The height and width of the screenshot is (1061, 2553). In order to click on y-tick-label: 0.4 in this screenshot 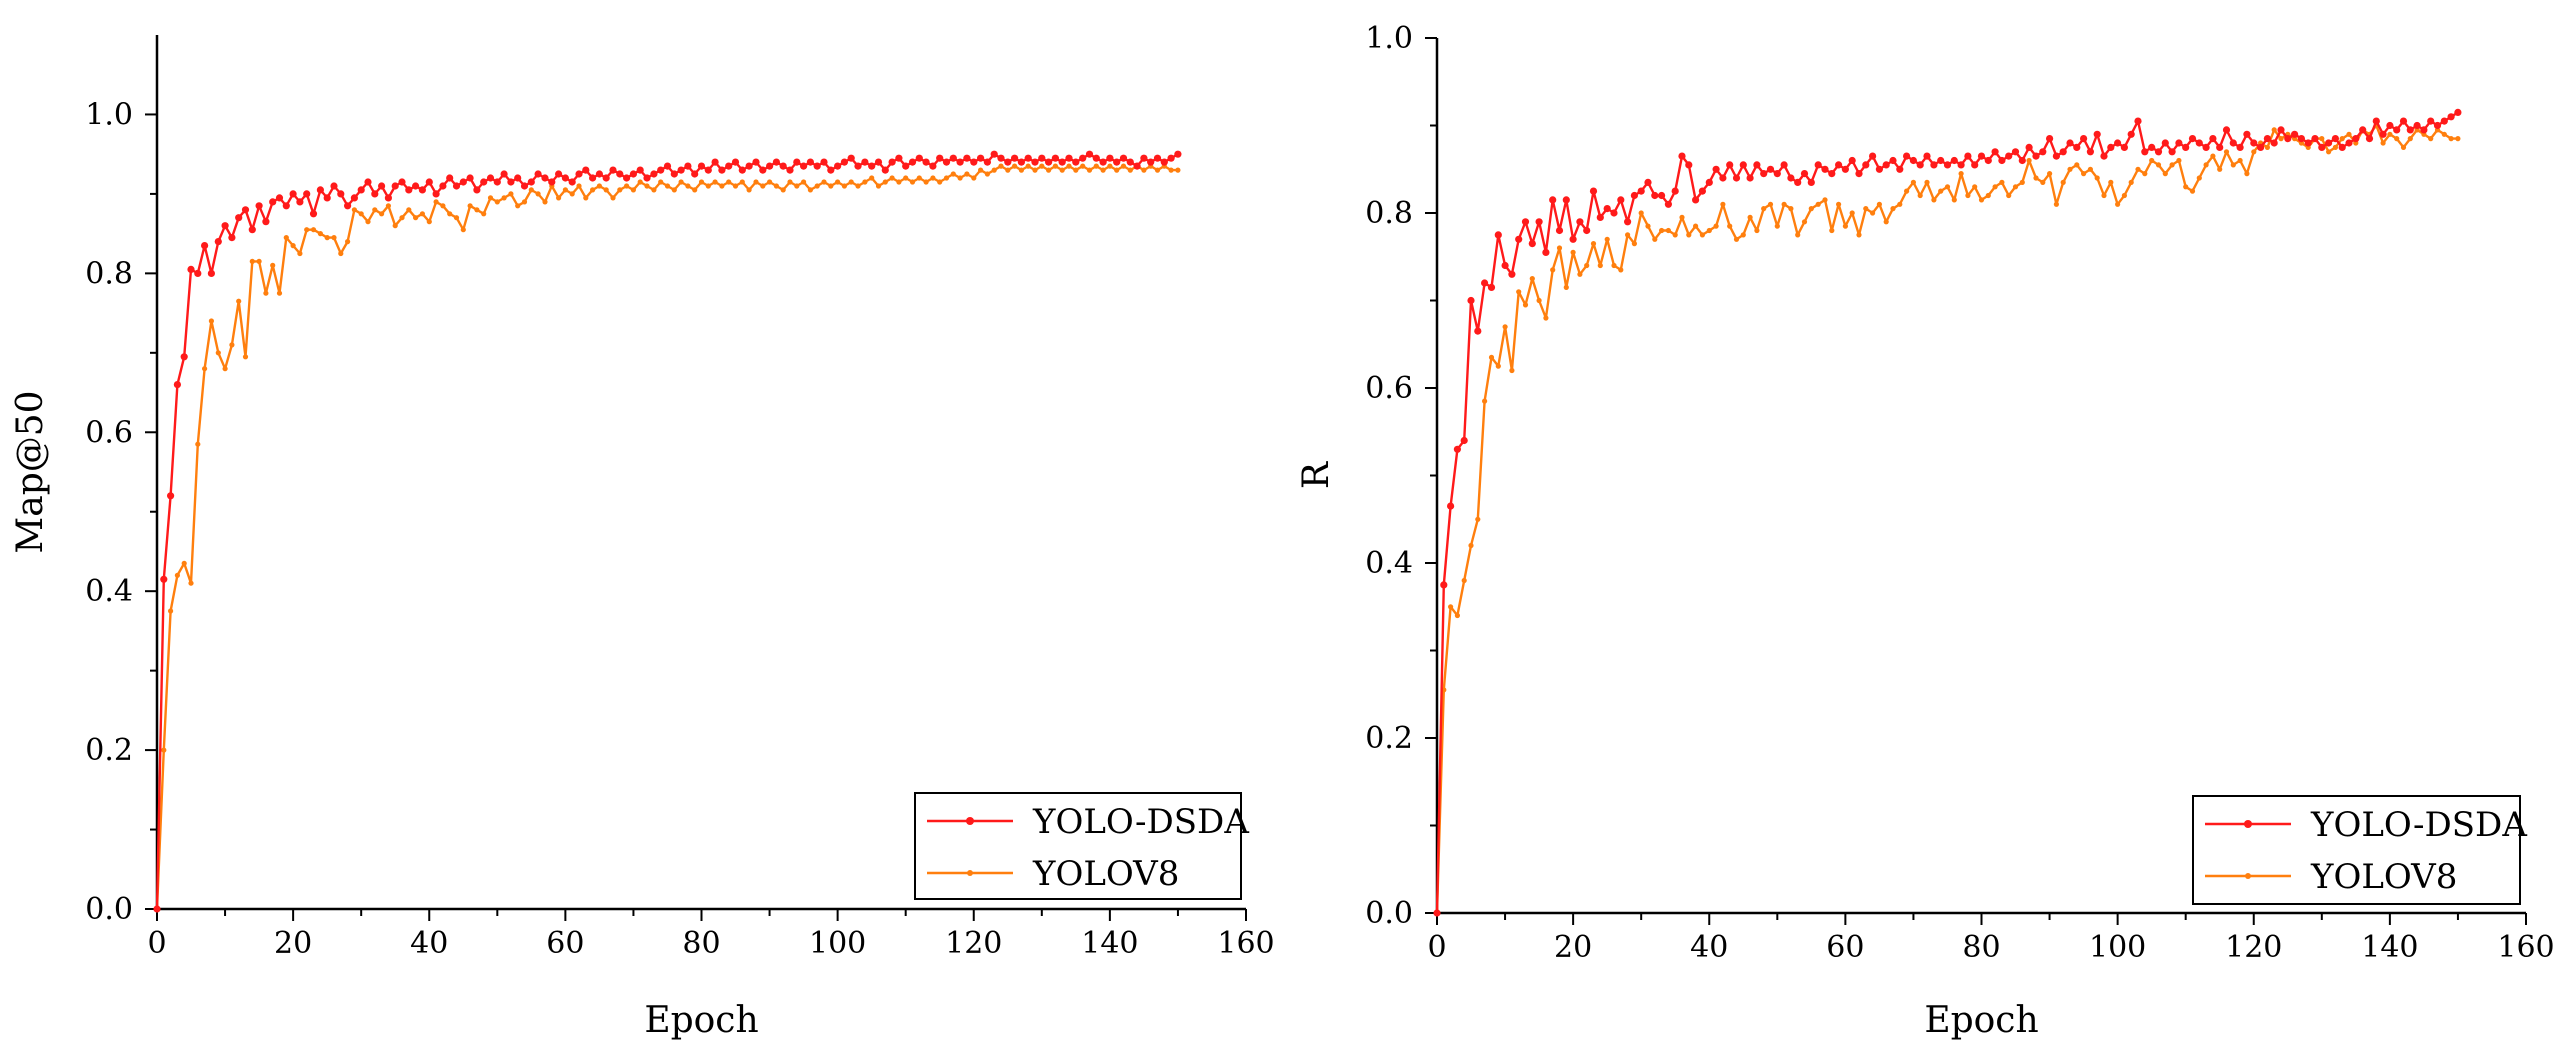, I will do `click(109, 591)`.